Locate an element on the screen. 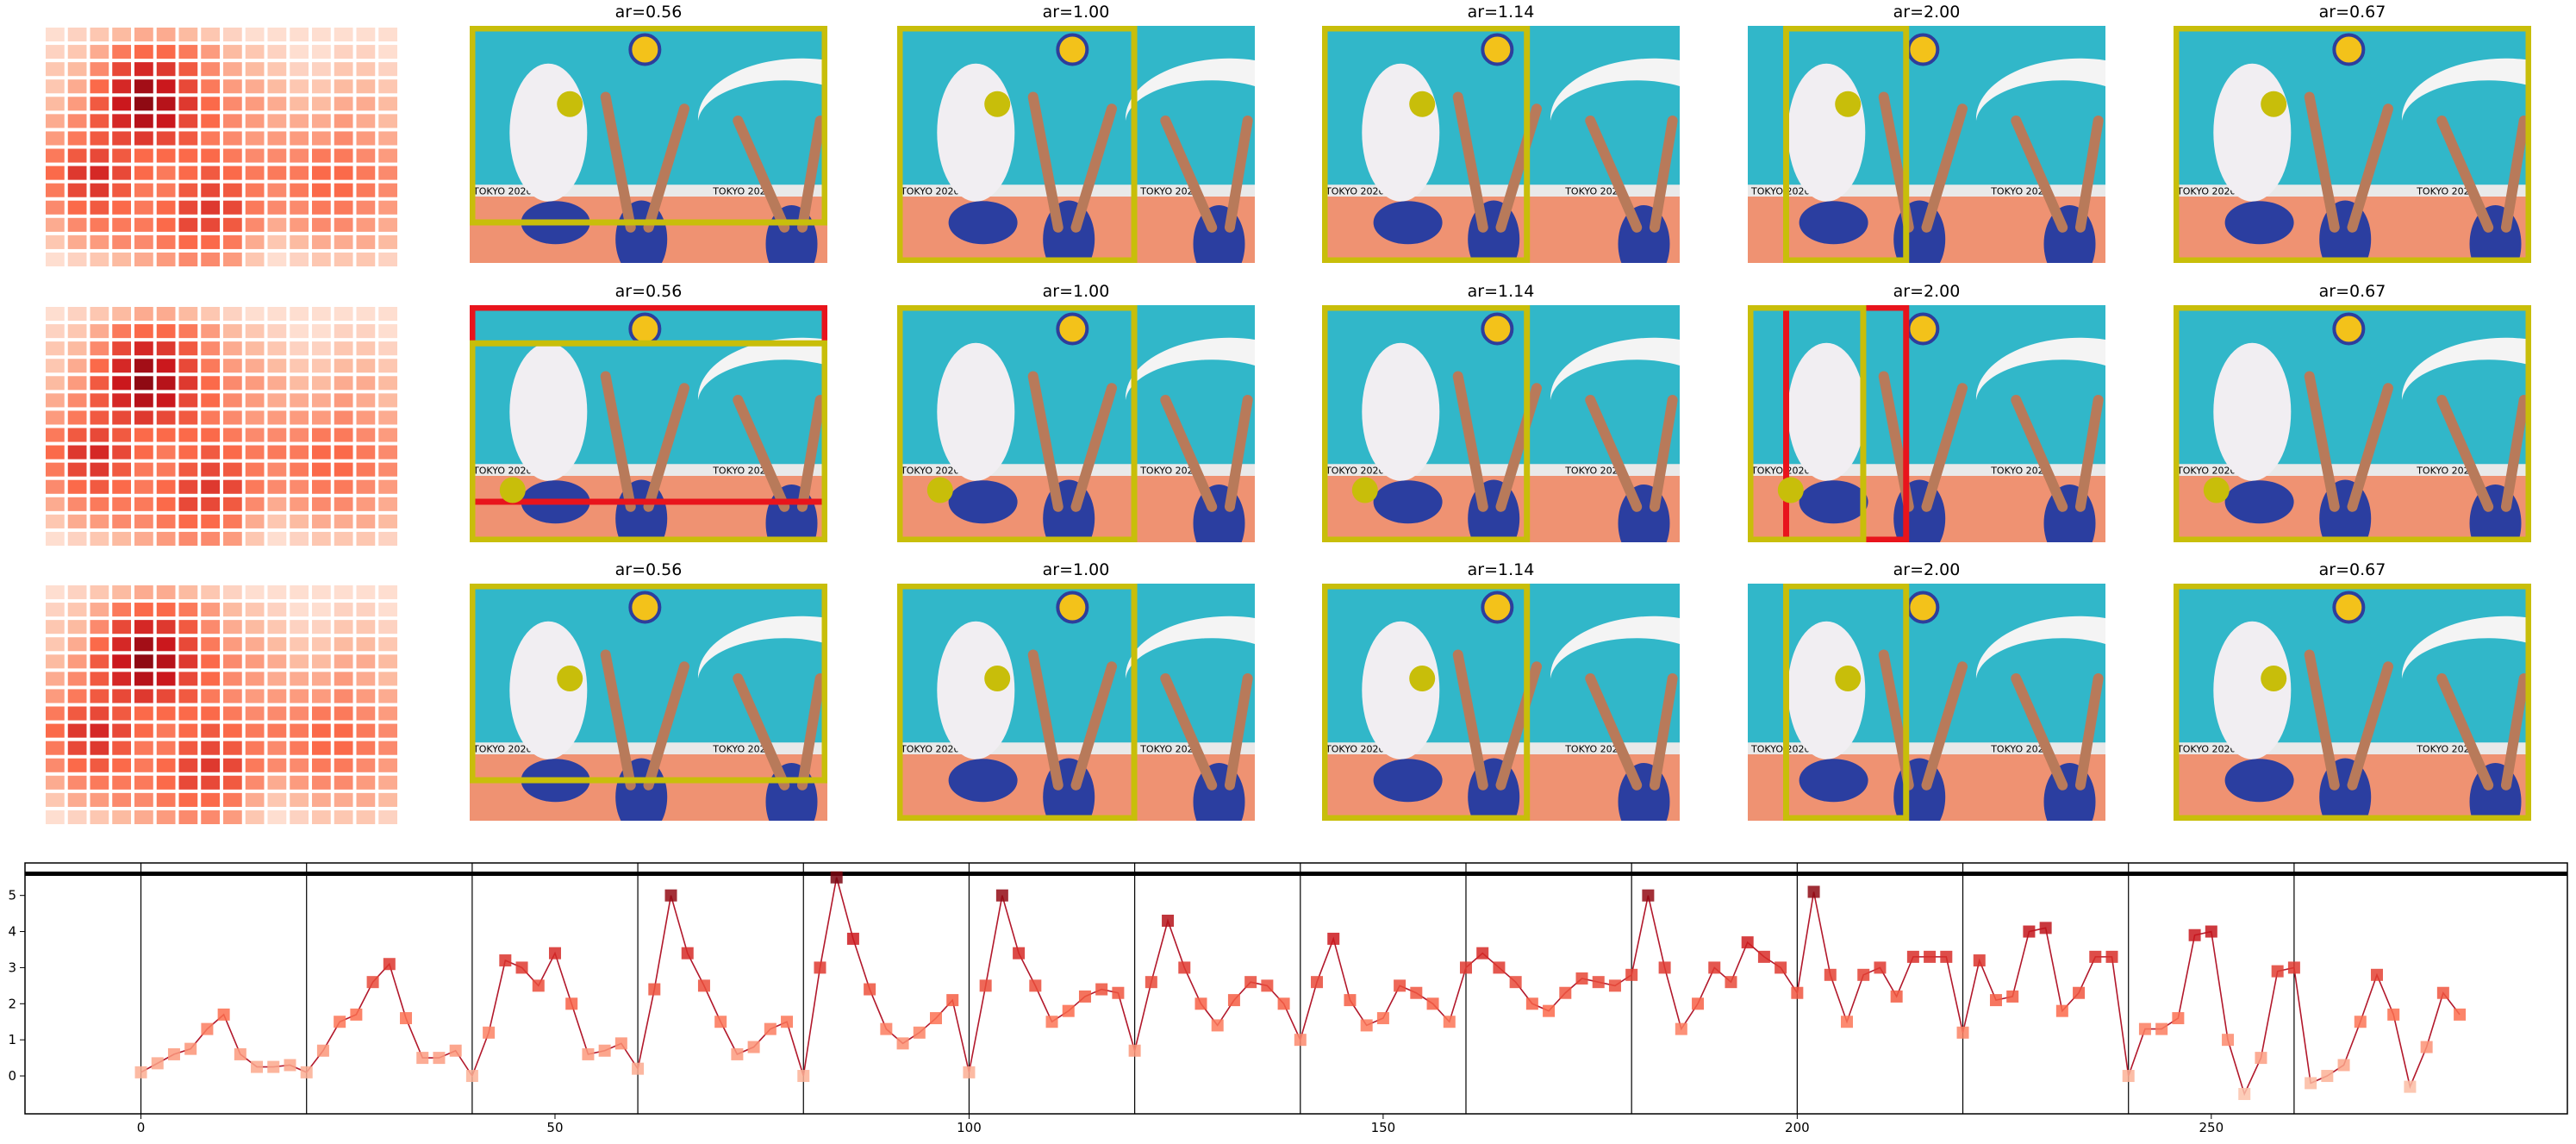 The height and width of the screenshot is (1144, 2576). x-tick-label: 50 is located at coordinates (554, 1127).